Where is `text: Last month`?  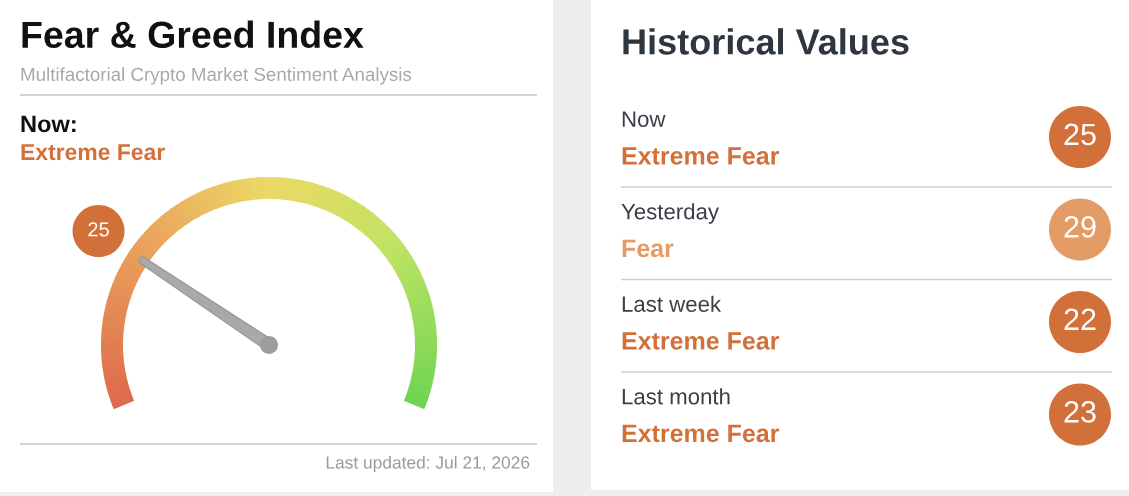 text: Last month is located at coordinates (676, 396).